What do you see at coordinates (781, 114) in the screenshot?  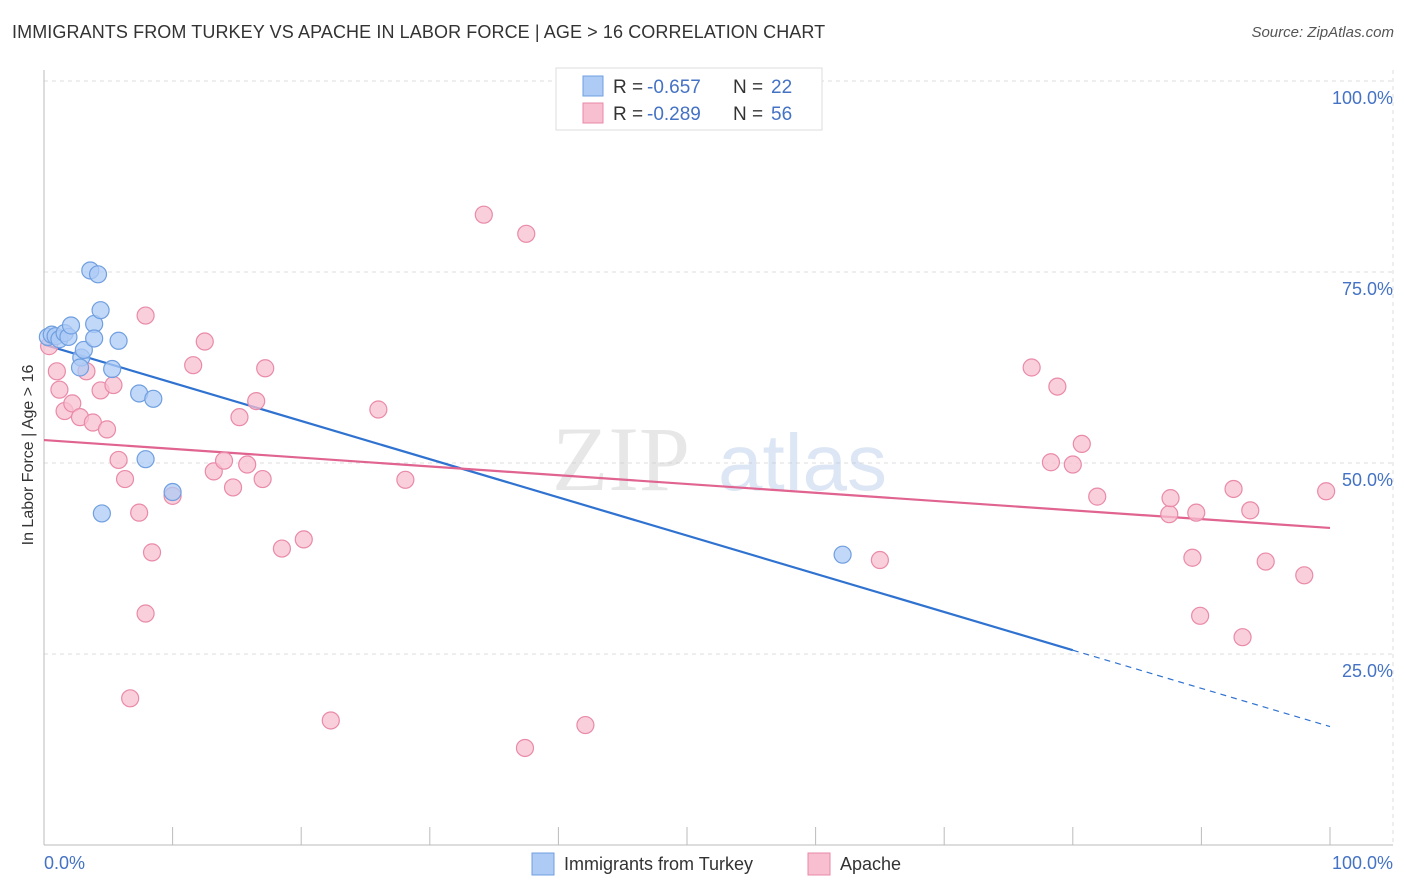 I see `legend-n-value-apache: 56` at bounding box center [781, 114].